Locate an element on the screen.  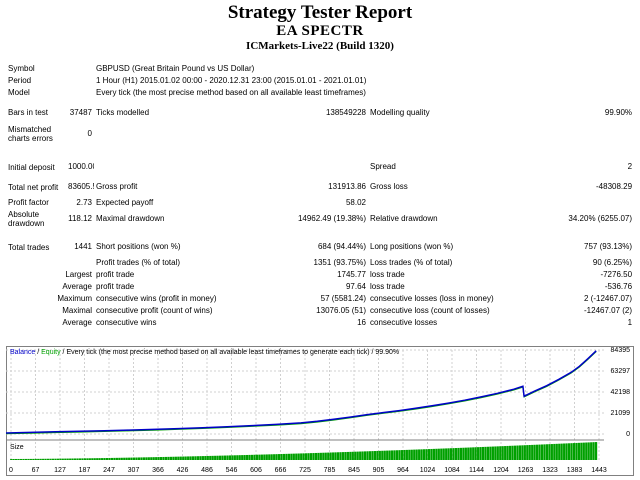
x-tick-label: 1323 is located at coordinates (550, 470).